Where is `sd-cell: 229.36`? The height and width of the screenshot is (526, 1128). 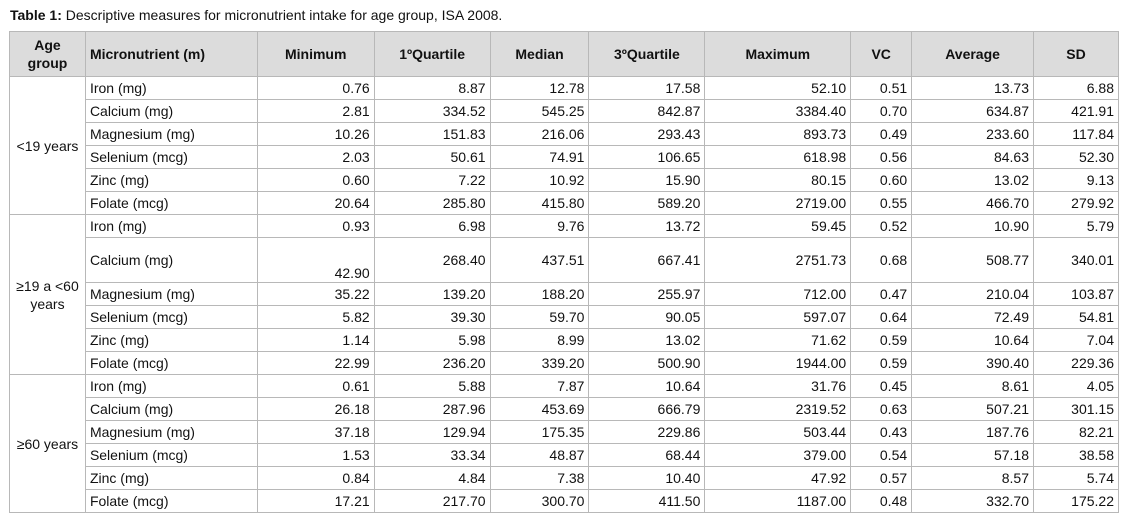 sd-cell: 229.36 is located at coordinates (1076, 363).